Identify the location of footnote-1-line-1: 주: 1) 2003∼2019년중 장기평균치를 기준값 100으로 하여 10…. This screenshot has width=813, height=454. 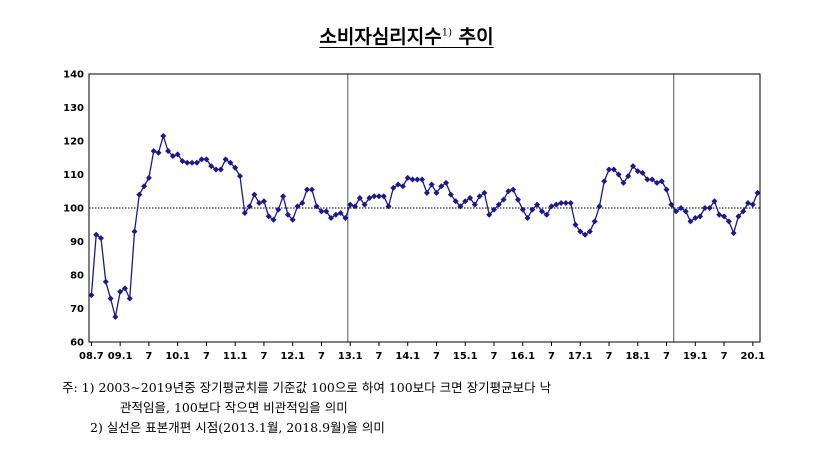
(306, 388).